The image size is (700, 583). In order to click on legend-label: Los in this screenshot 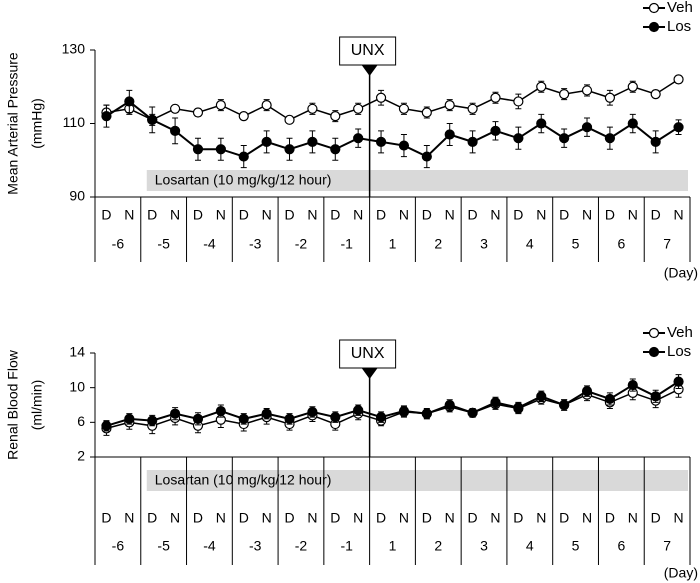, I will do `click(679, 26)`.